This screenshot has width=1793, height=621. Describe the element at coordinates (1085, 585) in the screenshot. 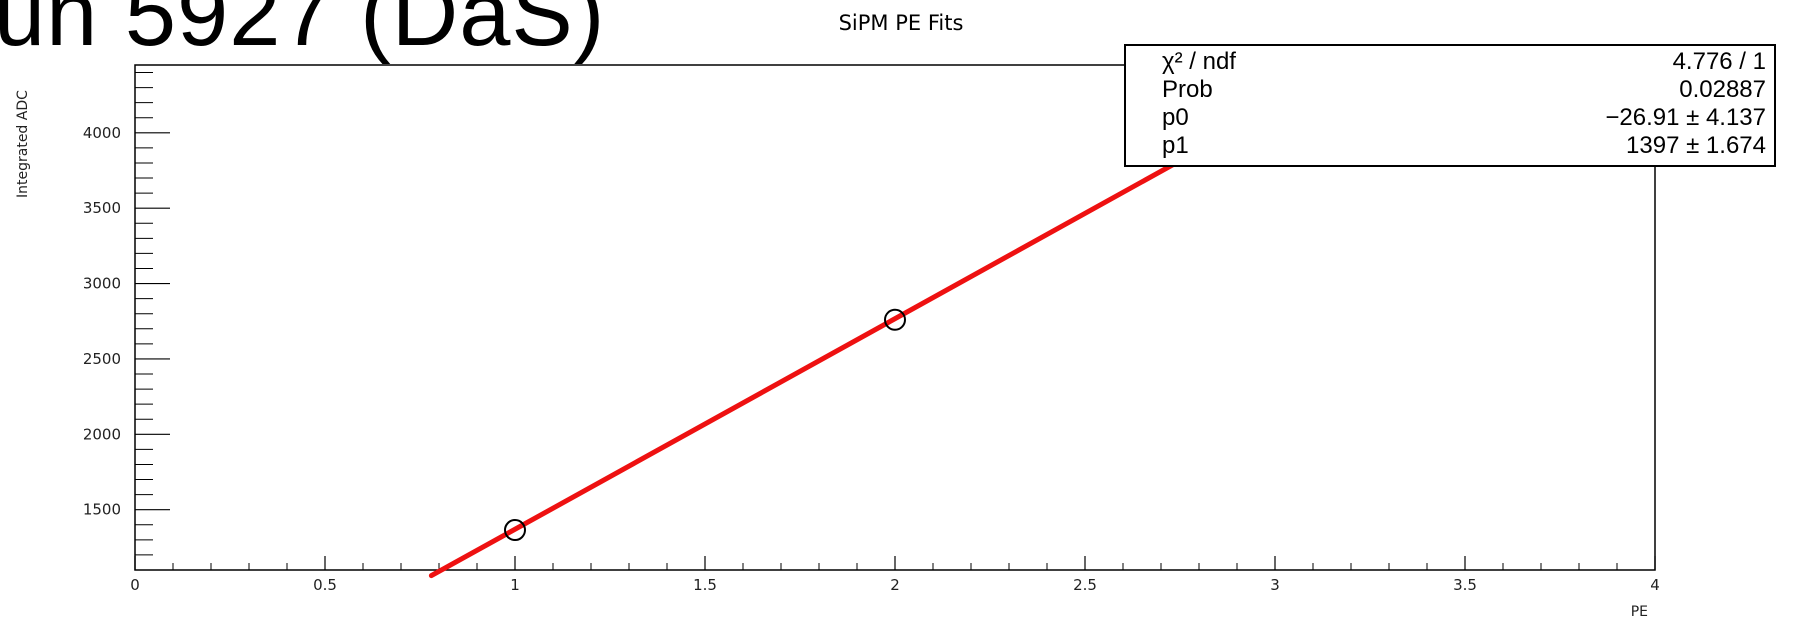

I see `x-tick-label: 2.5` at that location.